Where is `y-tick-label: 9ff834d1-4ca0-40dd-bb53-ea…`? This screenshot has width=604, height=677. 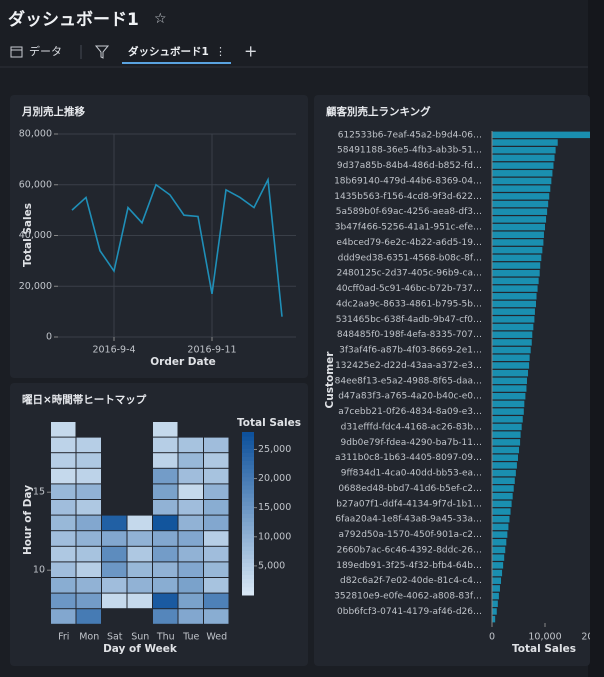 y-tick-label: 9ff834d1-4ca0-40dd-bb53-ea… is located at coordinates (411, 474).